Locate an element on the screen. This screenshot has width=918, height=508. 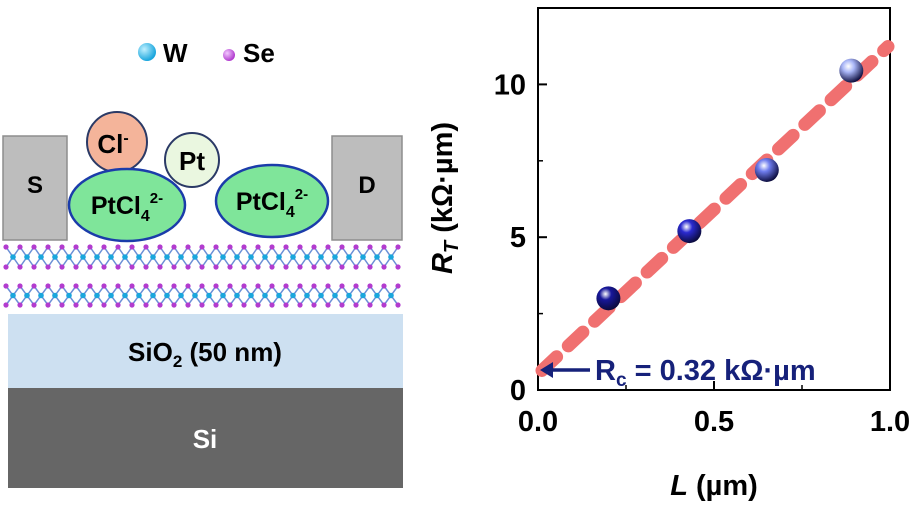
x-tick-label: 0.0 is located at coordinates (538, 422).